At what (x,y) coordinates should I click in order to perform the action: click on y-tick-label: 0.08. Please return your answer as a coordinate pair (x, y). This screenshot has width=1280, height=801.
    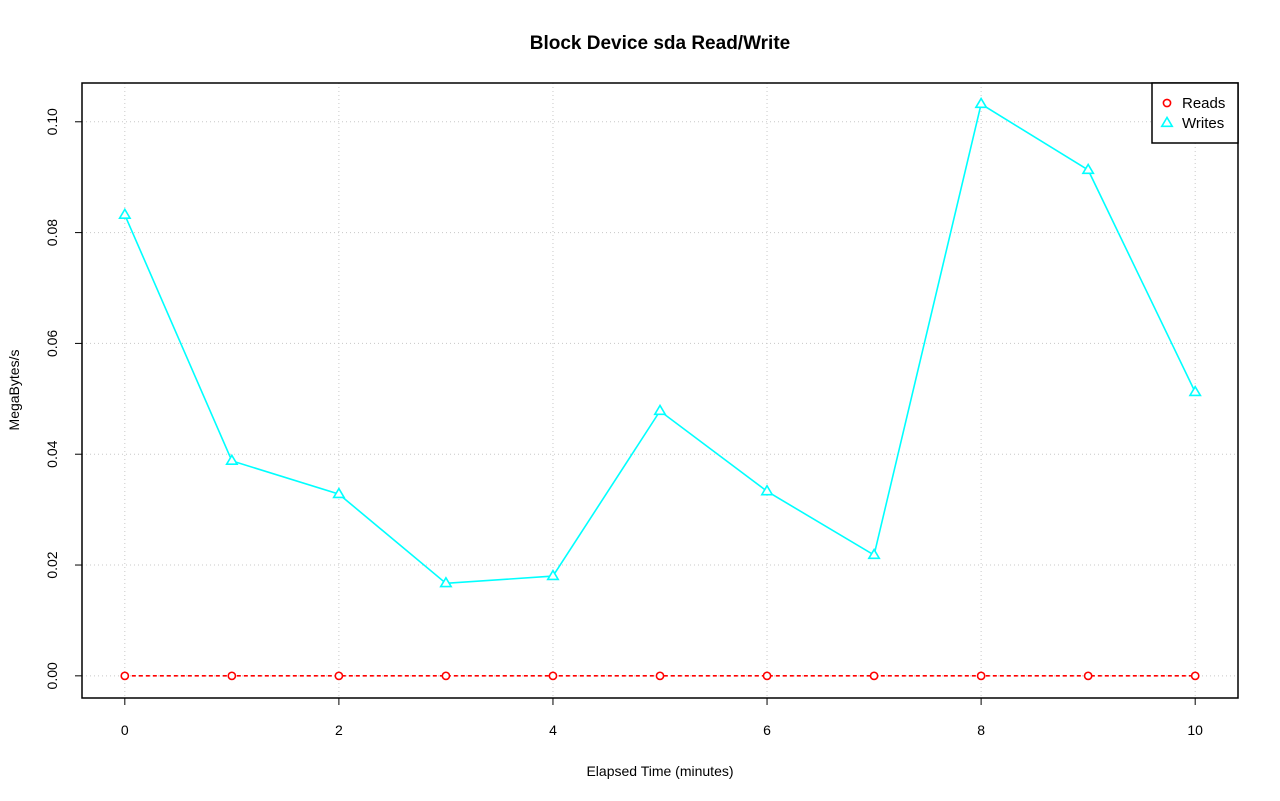
    Looking at the image, I should click on (52, 232).